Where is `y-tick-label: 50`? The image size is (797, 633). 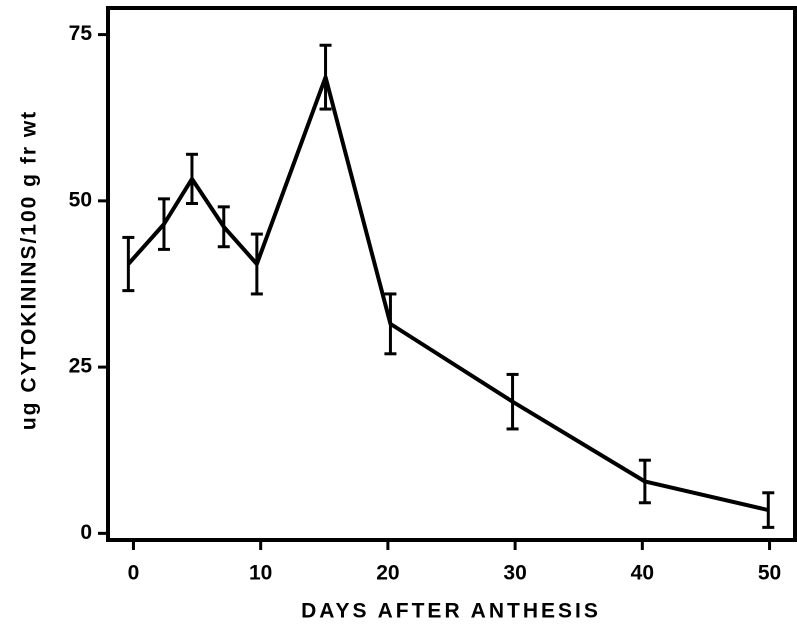
y-tick-label: 50 is located at coordinates (80, 199).